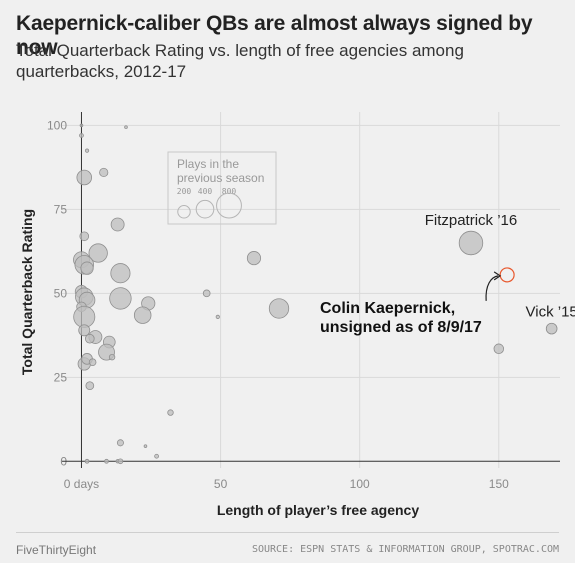 The width and height of the screenshot is (575, 563). Describe the element at coordinates (57, 125) in the screenshot. I see `y-tick-label: 100` at that location.